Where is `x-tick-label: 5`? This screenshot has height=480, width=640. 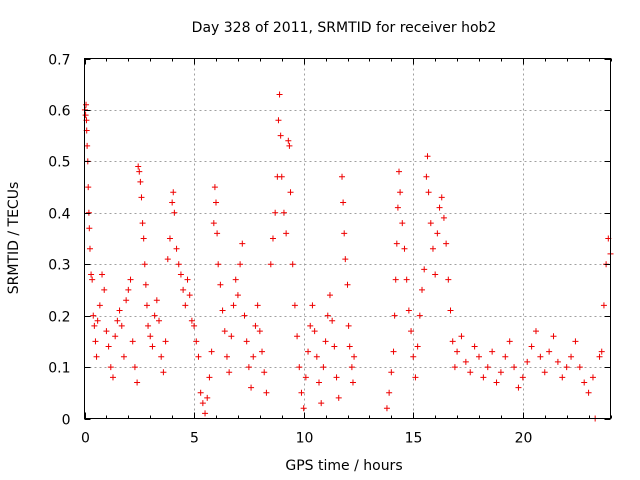 x-tick-label: 5 is located at coordinates (194, 439).